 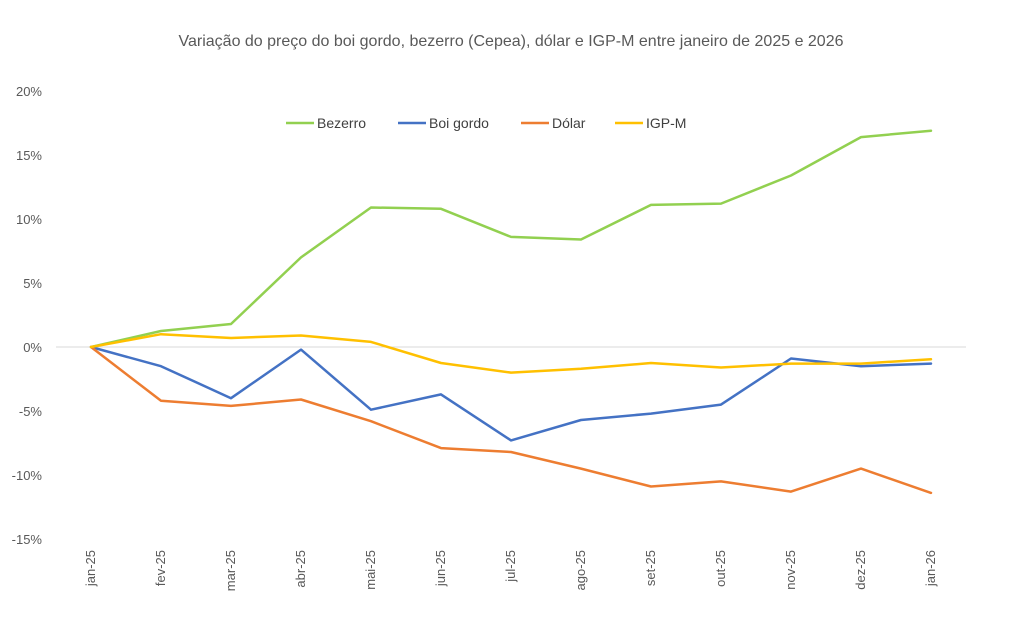 I want to click on series-line-boi-gordo, so click(x=511, y=393).